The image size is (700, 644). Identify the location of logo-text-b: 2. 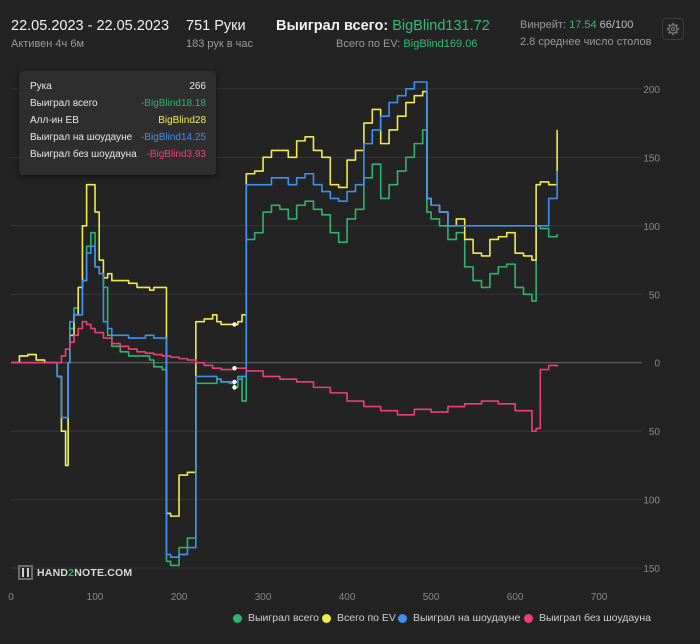
(71, 572).